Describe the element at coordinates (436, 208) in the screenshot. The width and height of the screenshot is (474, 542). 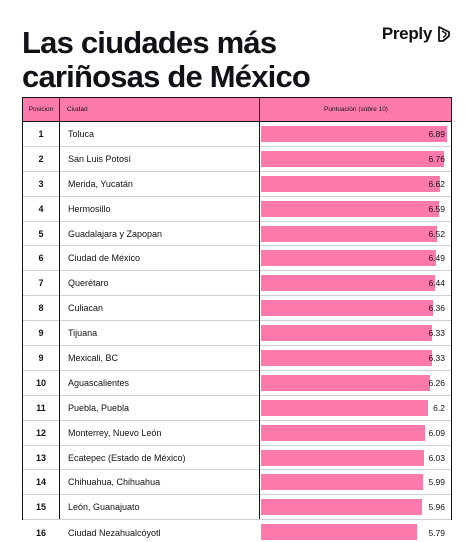
I see `score-value: 6.59` at that location.